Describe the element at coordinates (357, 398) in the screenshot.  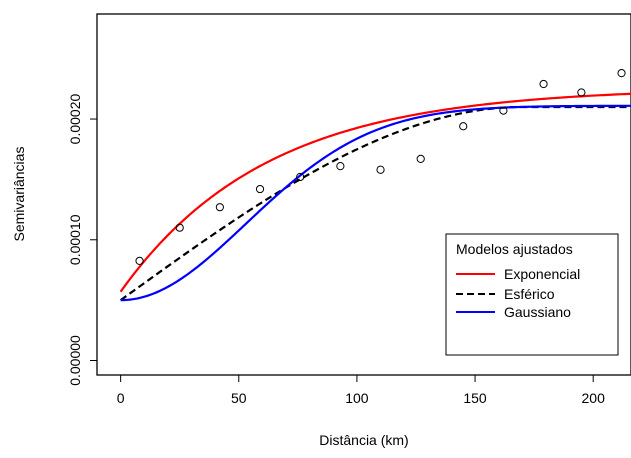
I see `x-tick-label: 100` at that location.